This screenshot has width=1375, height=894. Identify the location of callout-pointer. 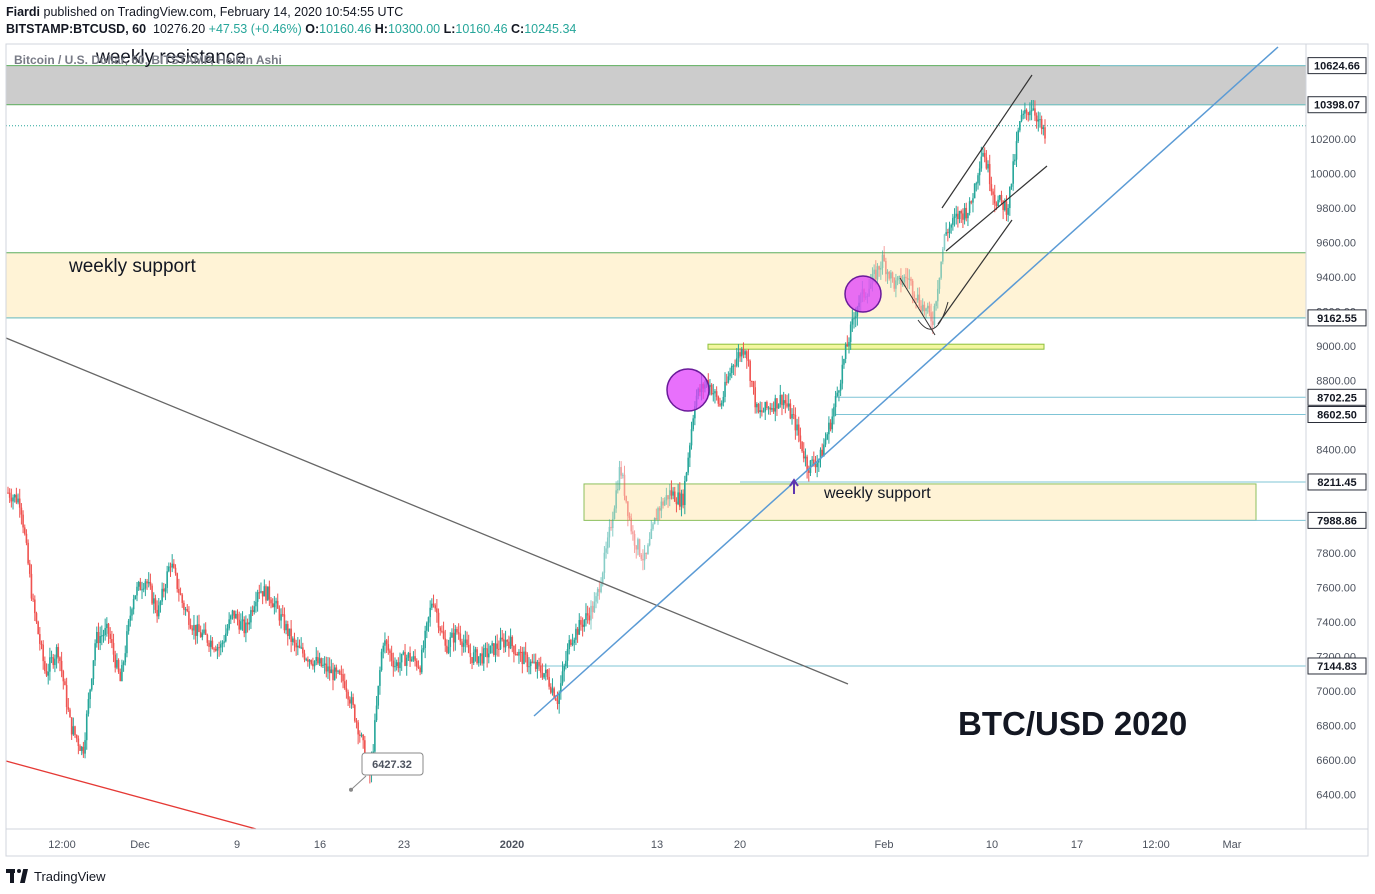
(358, 783).